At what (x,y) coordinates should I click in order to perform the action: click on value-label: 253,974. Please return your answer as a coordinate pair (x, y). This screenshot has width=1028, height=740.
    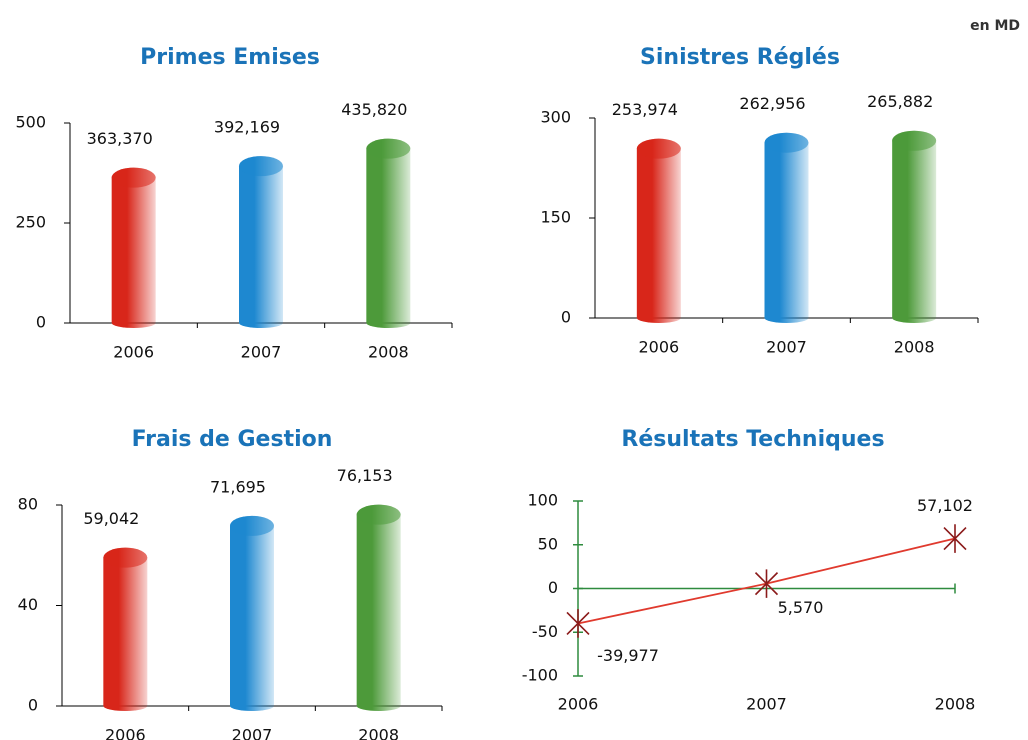
    Looking at the image, I should click on (645, 109).